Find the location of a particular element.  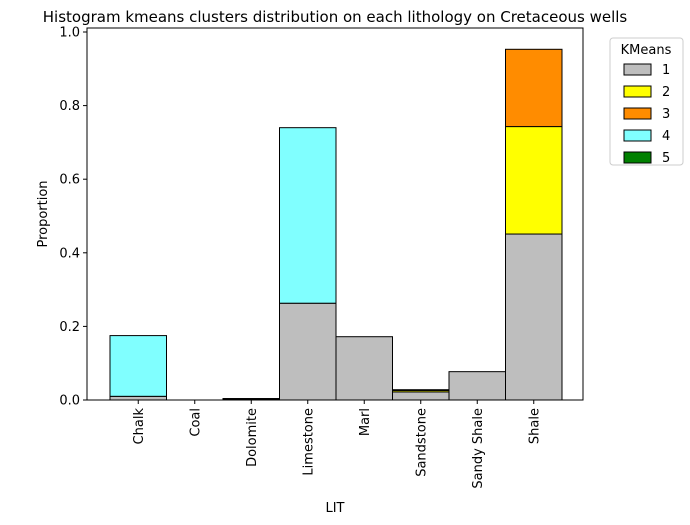

x-tick-label: Limestone is located at coordinates (308, 442).